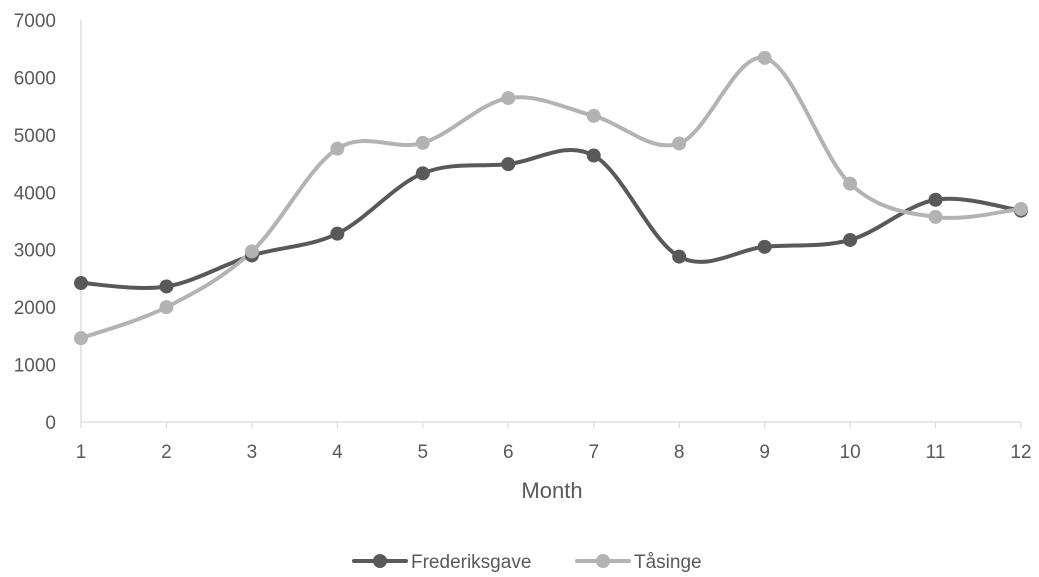  Describe the element at coordinates (593, 452) in the screenshot. I see `x-tick-label: 7` at that location.